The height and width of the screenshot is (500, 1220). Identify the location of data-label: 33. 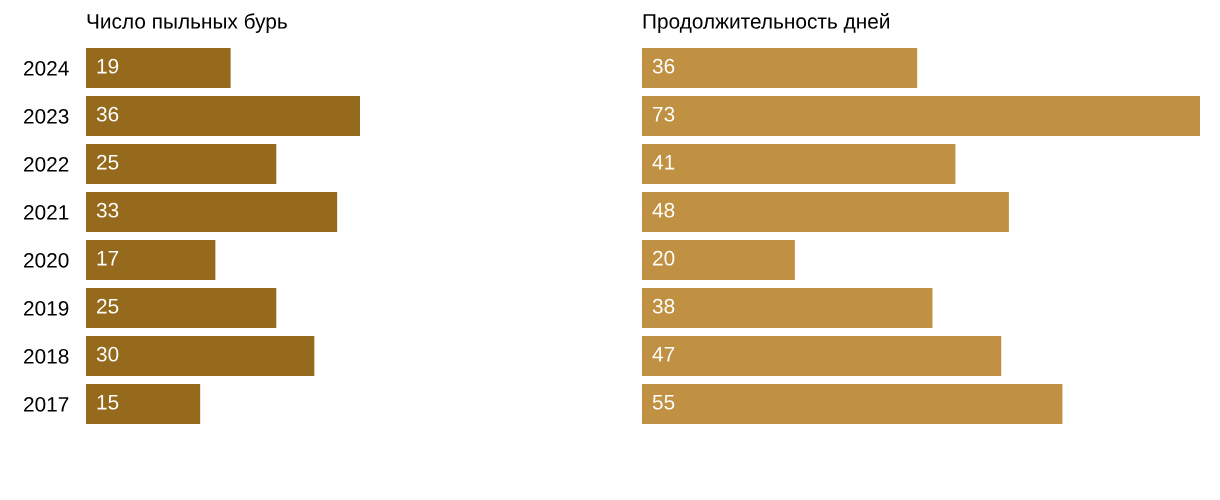
(107, 210).